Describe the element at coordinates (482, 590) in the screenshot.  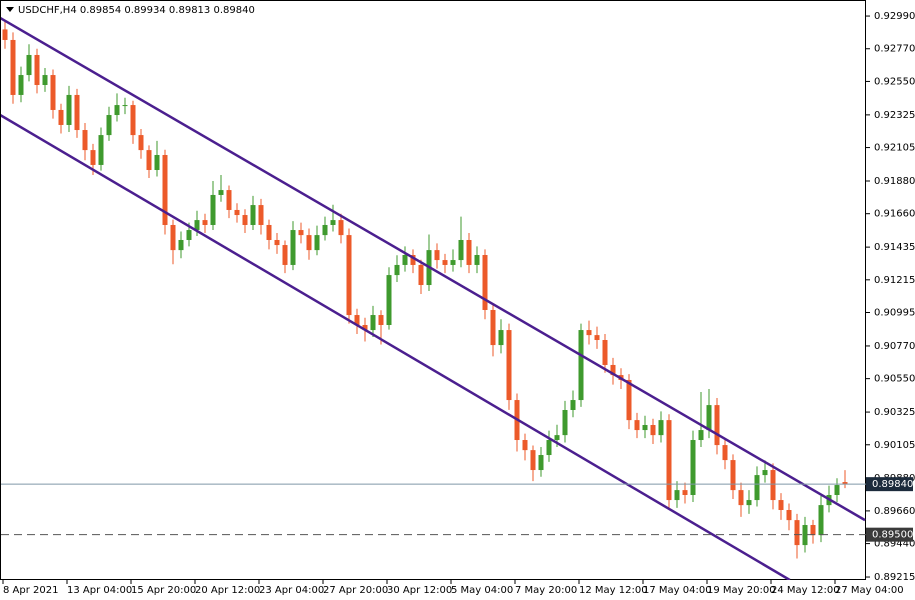
I see `x-tick-label: 5 May 04:00` at that location.